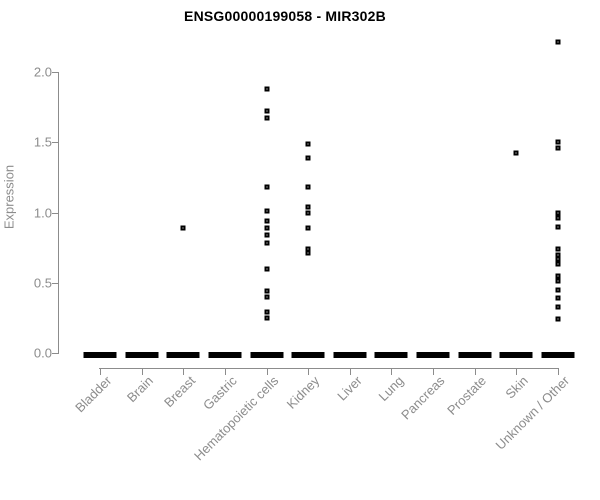  Describe the element at coordinates (533, 413) in the screenshot. I see `x-category-label: Unknown / Other` at that location.